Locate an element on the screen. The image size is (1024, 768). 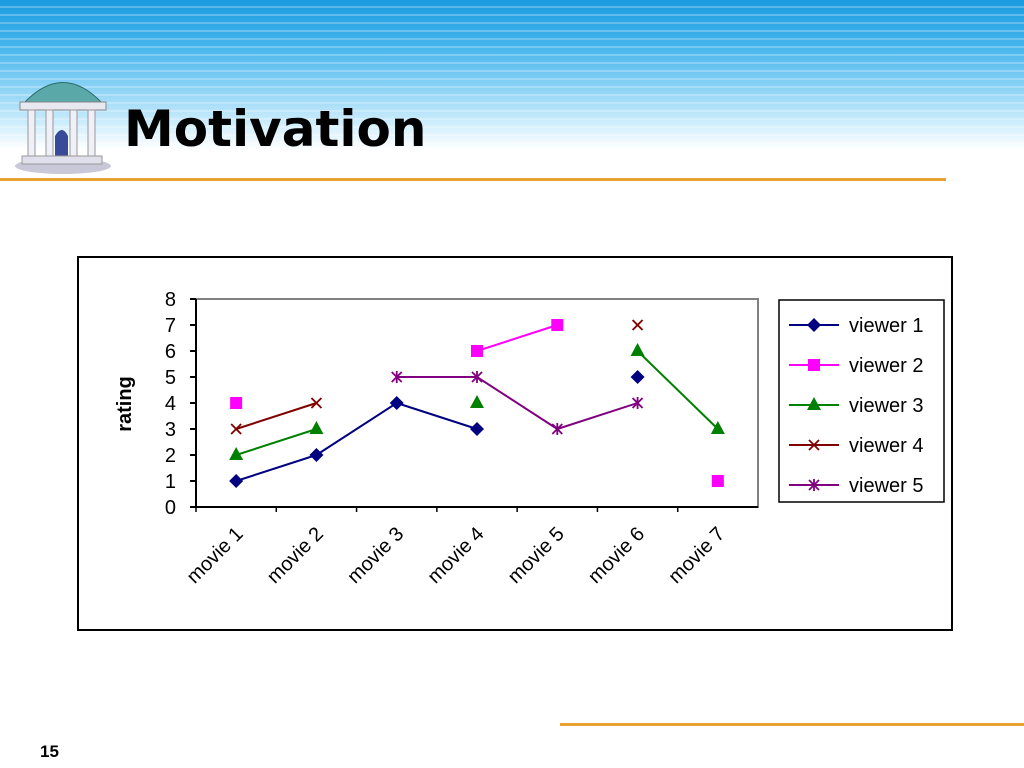
y-tick-label: 8 is located at coordinates (170, 300).